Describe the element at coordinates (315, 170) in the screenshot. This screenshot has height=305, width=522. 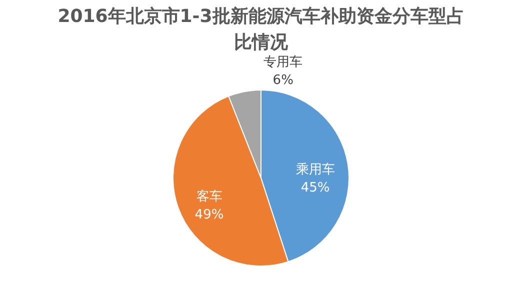
I see `slice-label: 乘用车` at that location.